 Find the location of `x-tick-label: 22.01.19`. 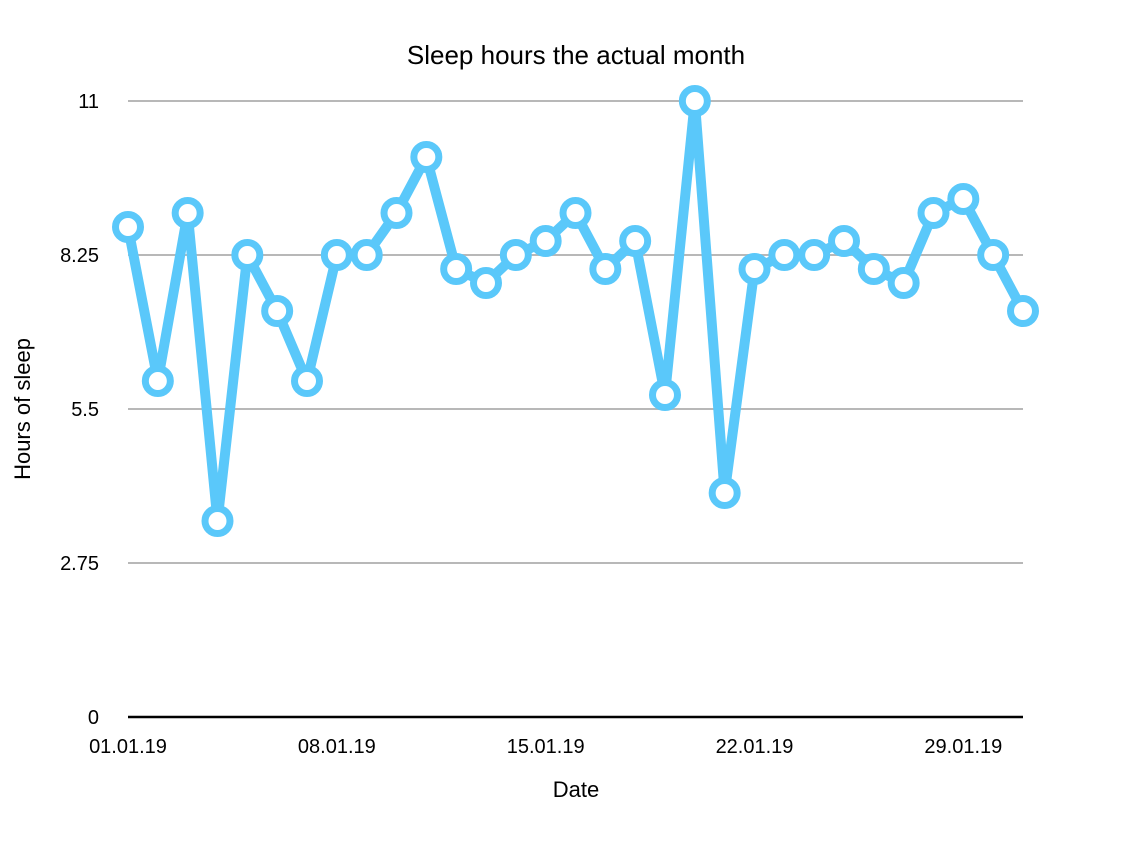

x-tick-label: 22.01.19 is located at coordinates (755, 747).